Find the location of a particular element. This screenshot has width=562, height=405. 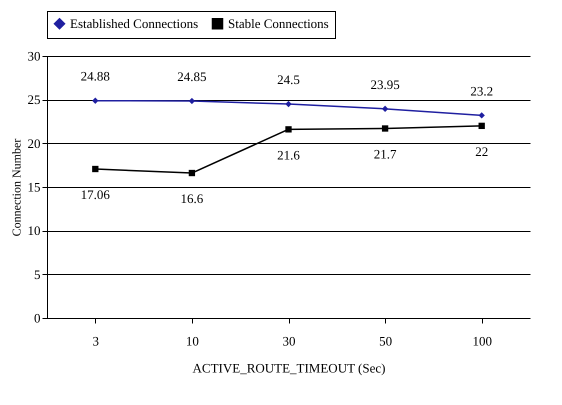

x-tick-label: 30 is located at coordinates (289, 341).